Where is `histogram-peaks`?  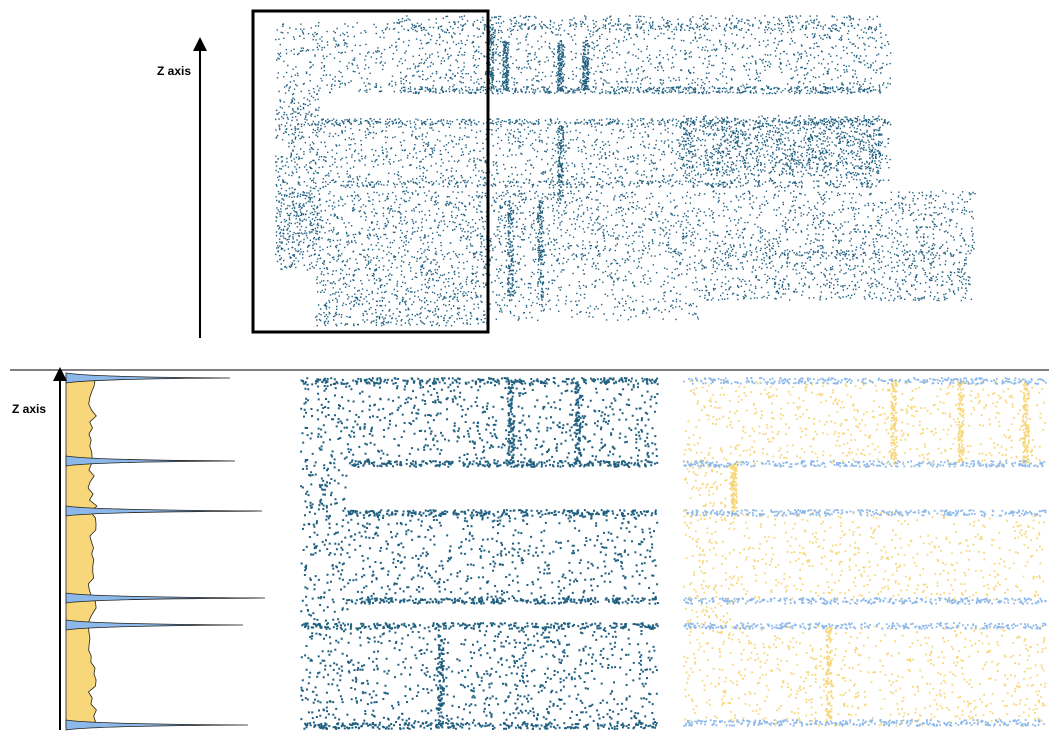
histogram-peaks is located at coordinates (165, 551).